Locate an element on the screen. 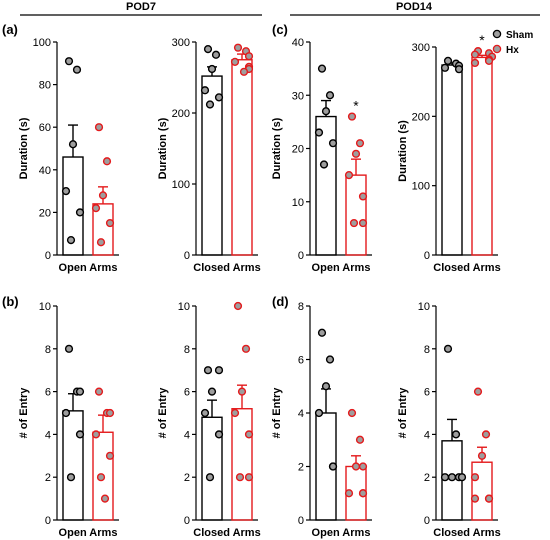  y-tick-label: 60 is located at coordinates (45, 128).